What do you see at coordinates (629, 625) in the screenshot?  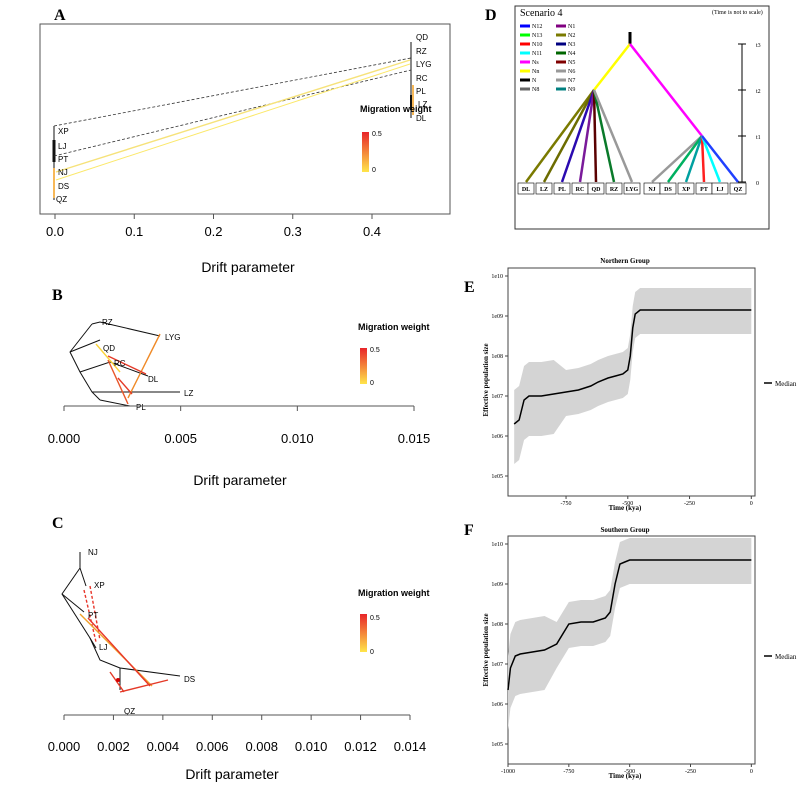 I see `median-line` at bounding box center [629, 625].